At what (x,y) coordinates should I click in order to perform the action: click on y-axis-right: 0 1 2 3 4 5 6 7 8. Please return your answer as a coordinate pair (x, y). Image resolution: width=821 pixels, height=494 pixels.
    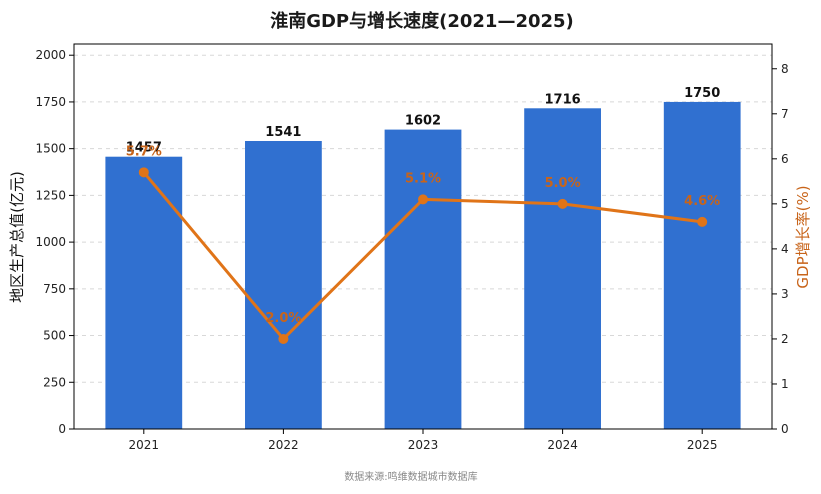
    Looking at the image, I should click on (780, 249).